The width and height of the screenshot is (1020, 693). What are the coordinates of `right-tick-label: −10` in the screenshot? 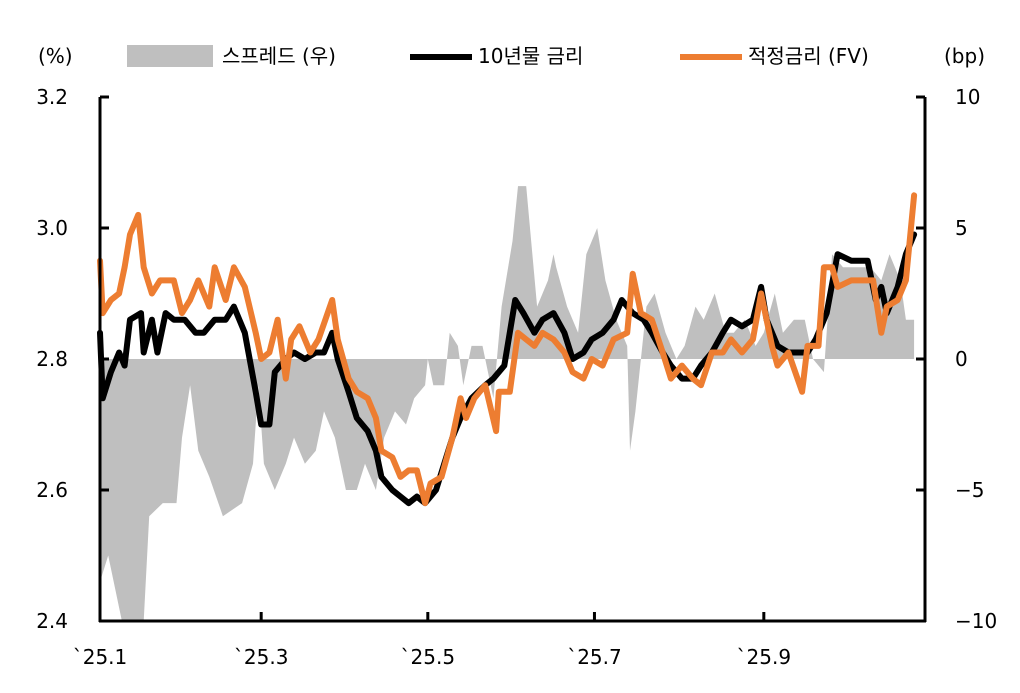 It's located at (976, 621).